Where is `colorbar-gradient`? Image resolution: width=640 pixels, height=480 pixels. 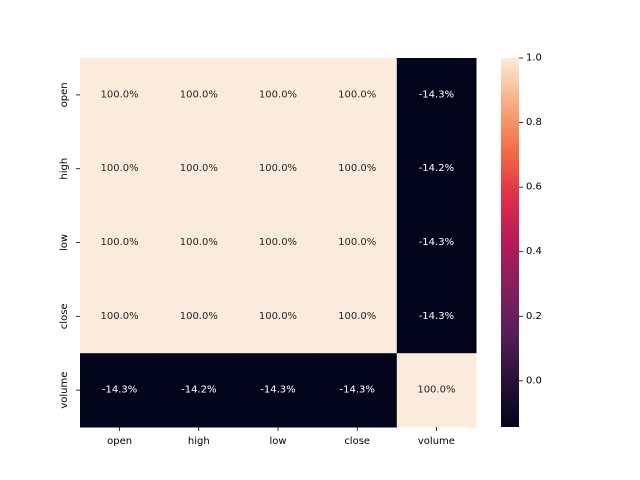
colorbar-gradient is located at coordinates (510, 242).